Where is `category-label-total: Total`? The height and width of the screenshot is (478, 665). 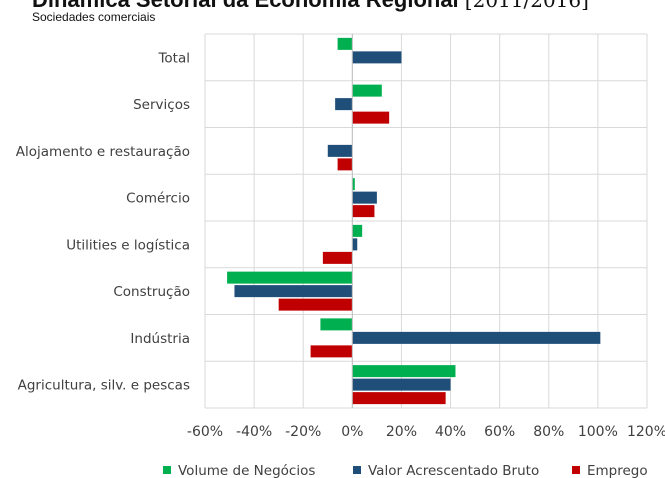
category-label-total: Total is located at coordinates (173, 58).